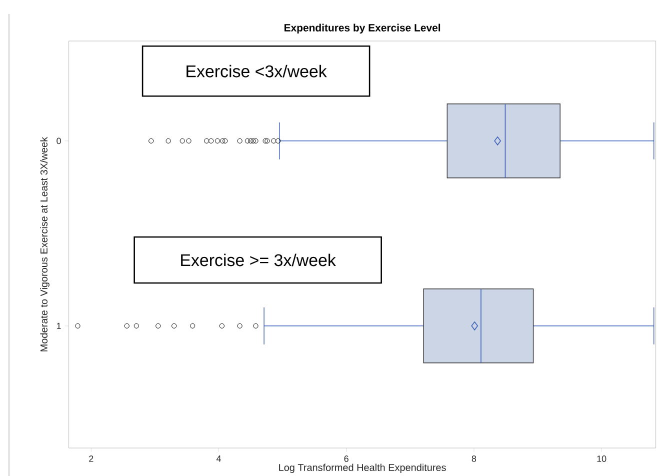 This screenshot has width=657, height=476. Describe the element at coordinates (256, 71) in the screenshot. I see `annotation: Exercise <3x/week` at that location.